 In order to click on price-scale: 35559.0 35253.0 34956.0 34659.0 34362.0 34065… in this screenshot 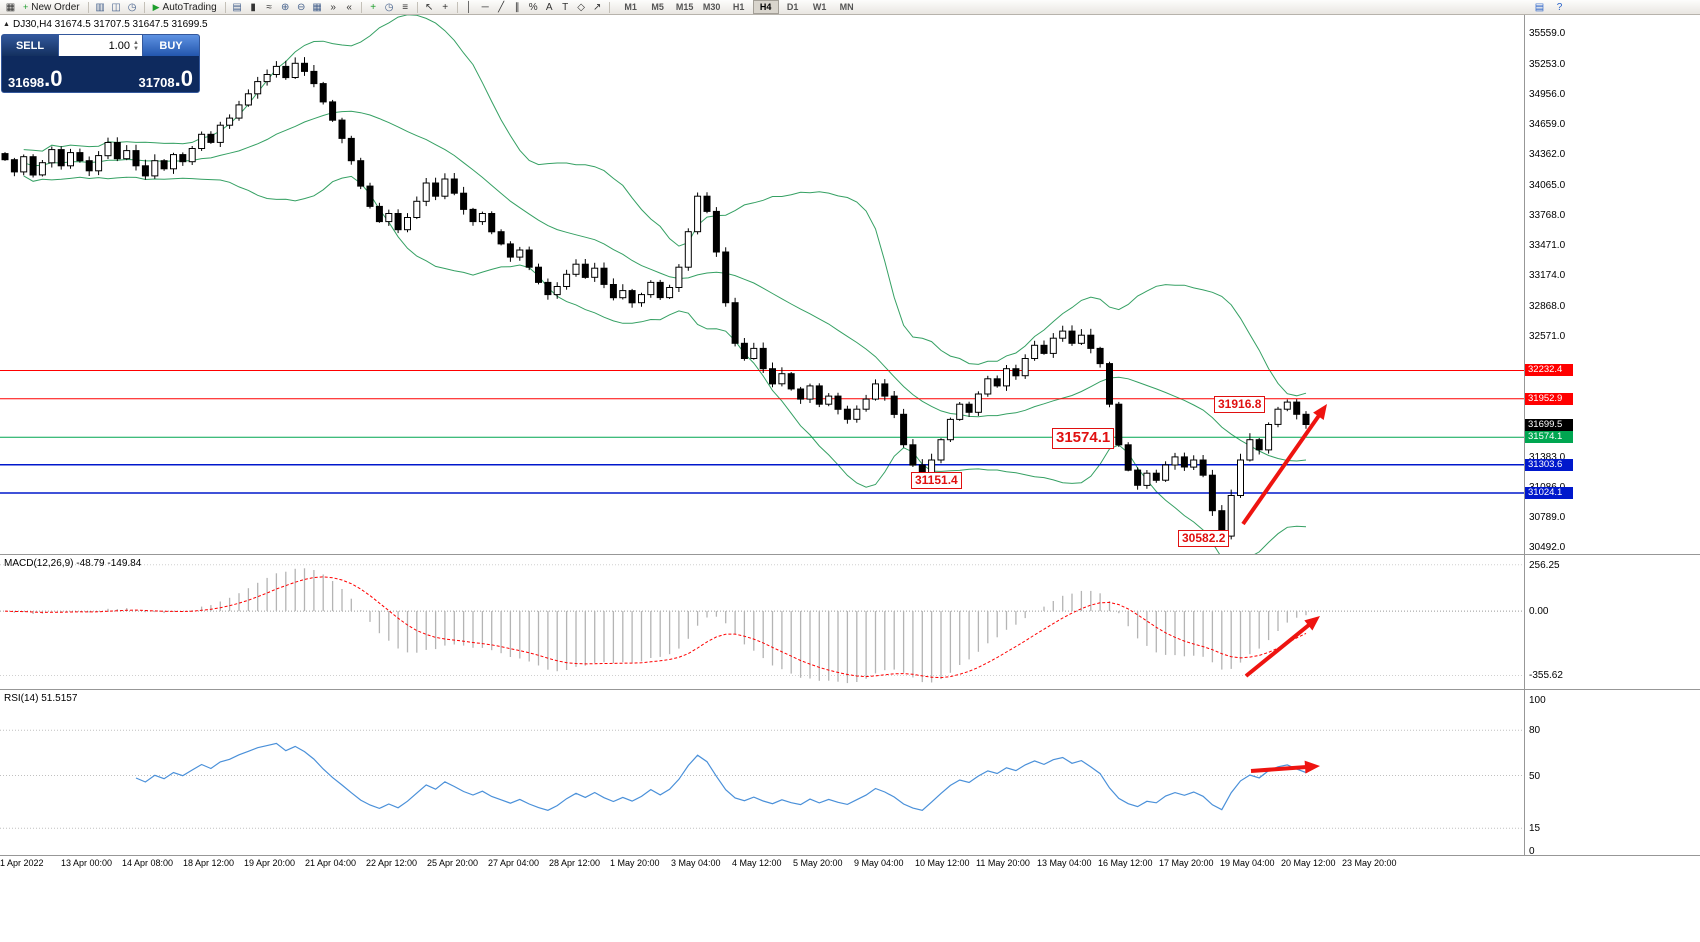, I will do `click(1612, 284)`.